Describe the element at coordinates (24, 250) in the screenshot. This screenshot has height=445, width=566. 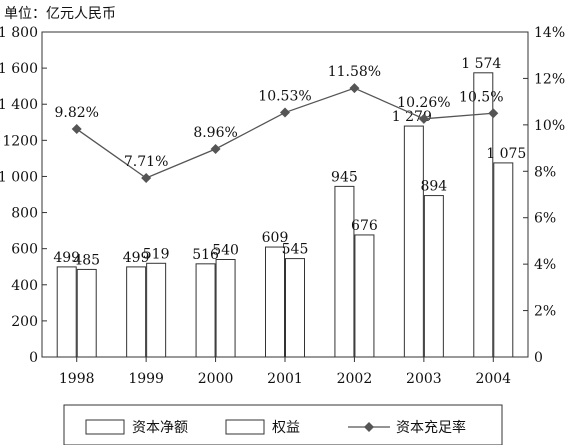
I see `y-left-tick-label: 600` at that location.